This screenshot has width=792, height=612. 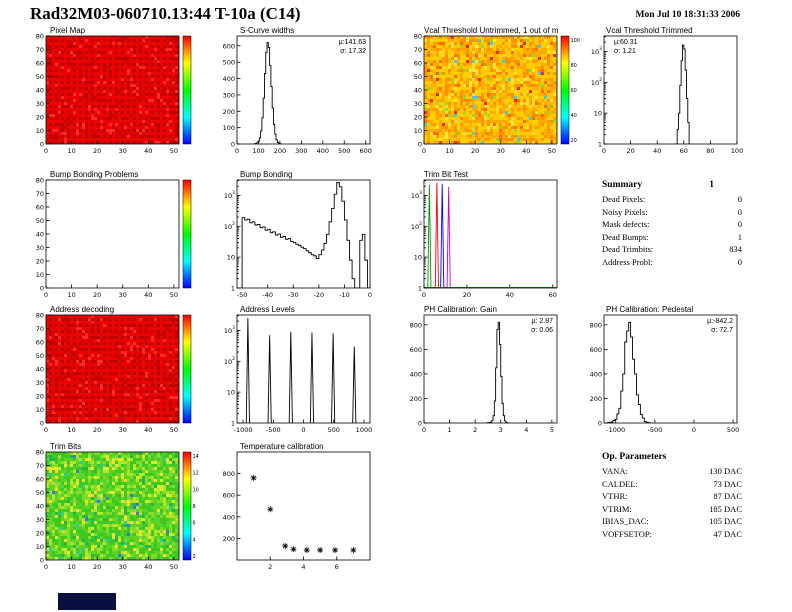 What do you see at coordinates (625, 521) in the screenshot?
I see `op-parameter-label: IBIAS_DAC:` at bounding box center [625, 521].